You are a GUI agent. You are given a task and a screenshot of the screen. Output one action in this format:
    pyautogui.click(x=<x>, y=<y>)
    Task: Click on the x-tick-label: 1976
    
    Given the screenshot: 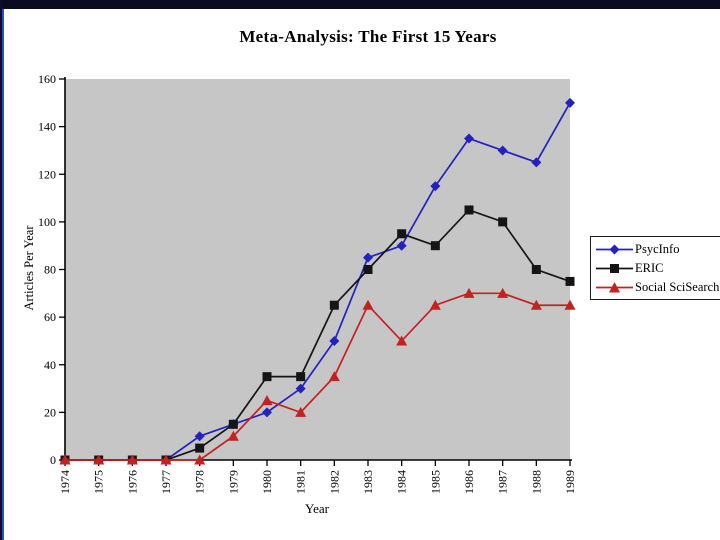 What is the action you would take?
    pyautogui.click(x=132, y=482)
    